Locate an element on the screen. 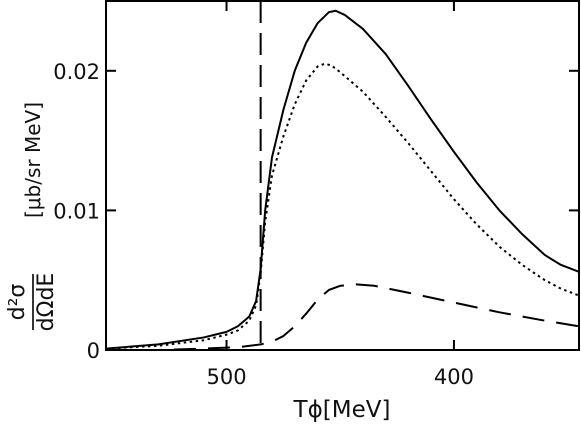 The height and width of the screenshot is (426, 581). series-line-dashed is located at coordinates (343, 317).